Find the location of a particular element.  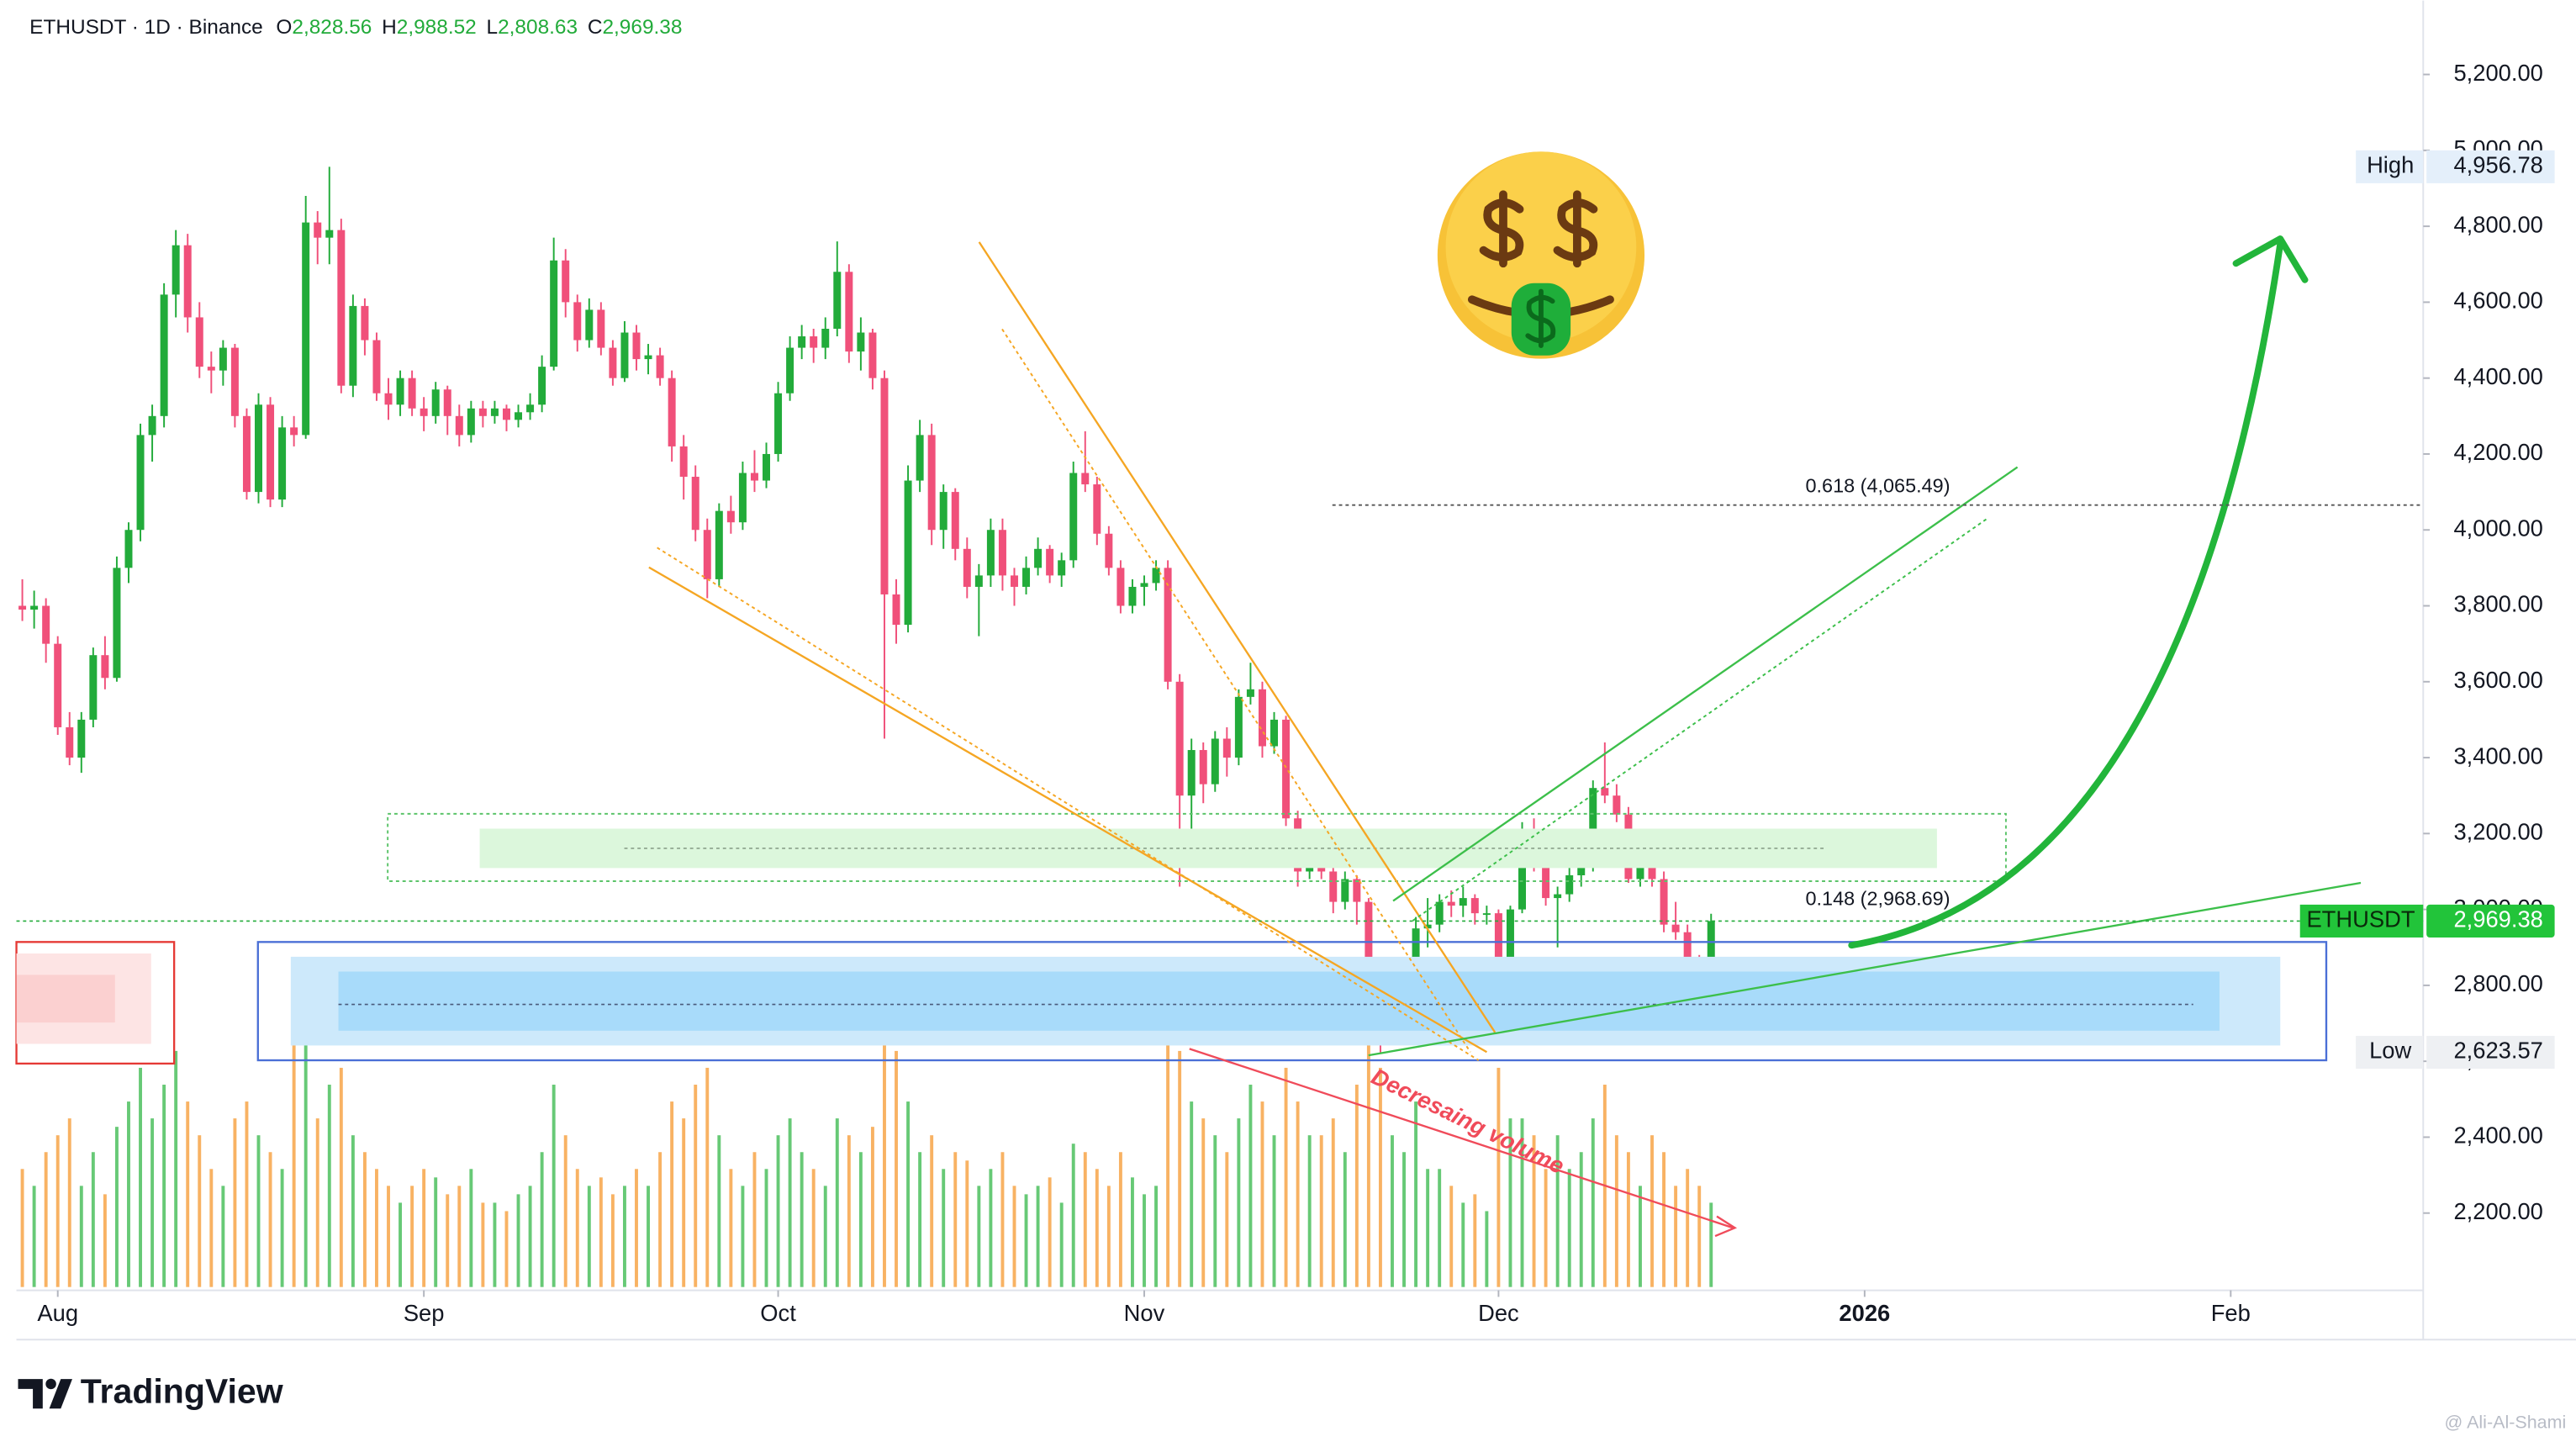

open-value: 2,828.56 is located at coordinates (332, 27).